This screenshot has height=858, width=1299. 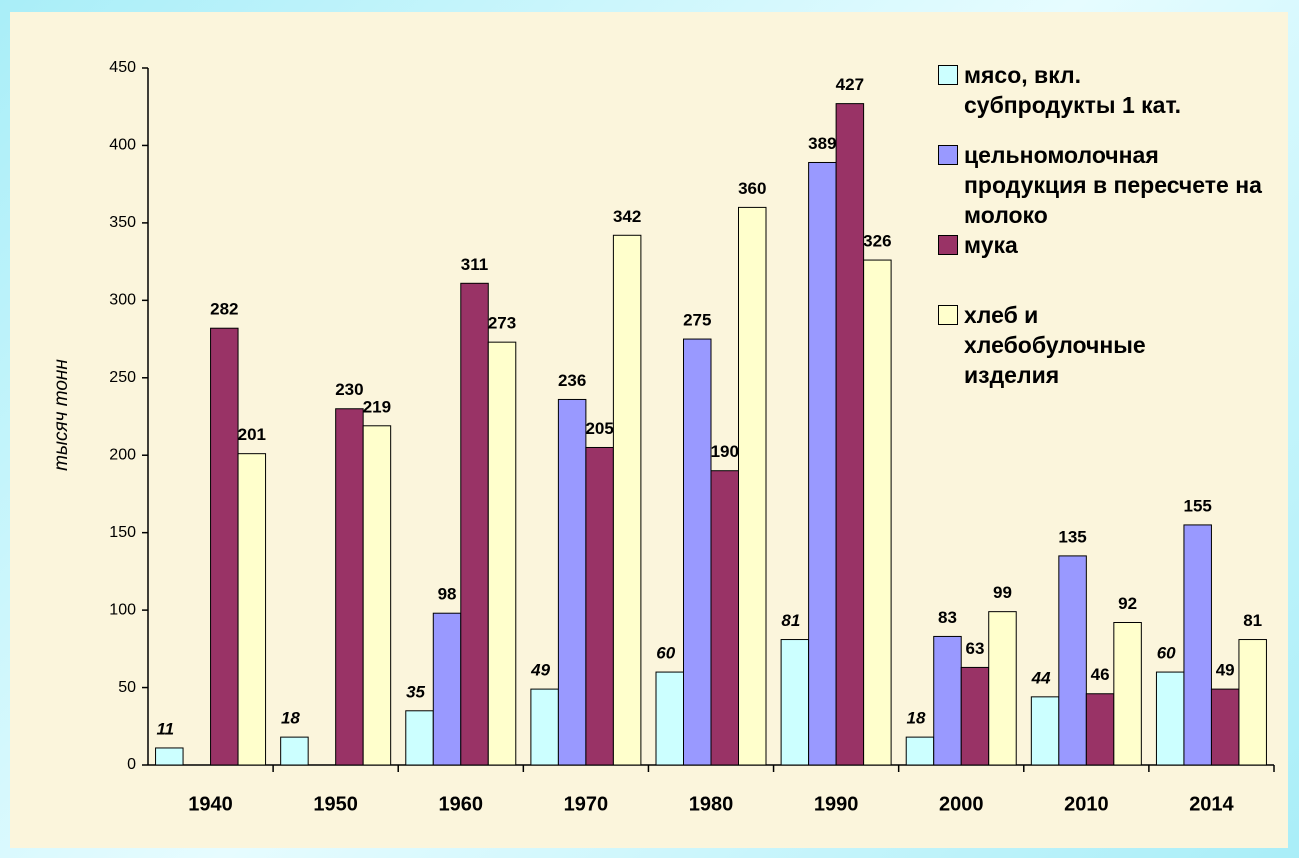 I want to click on data-label: 44, so click(x=1041, y=677).